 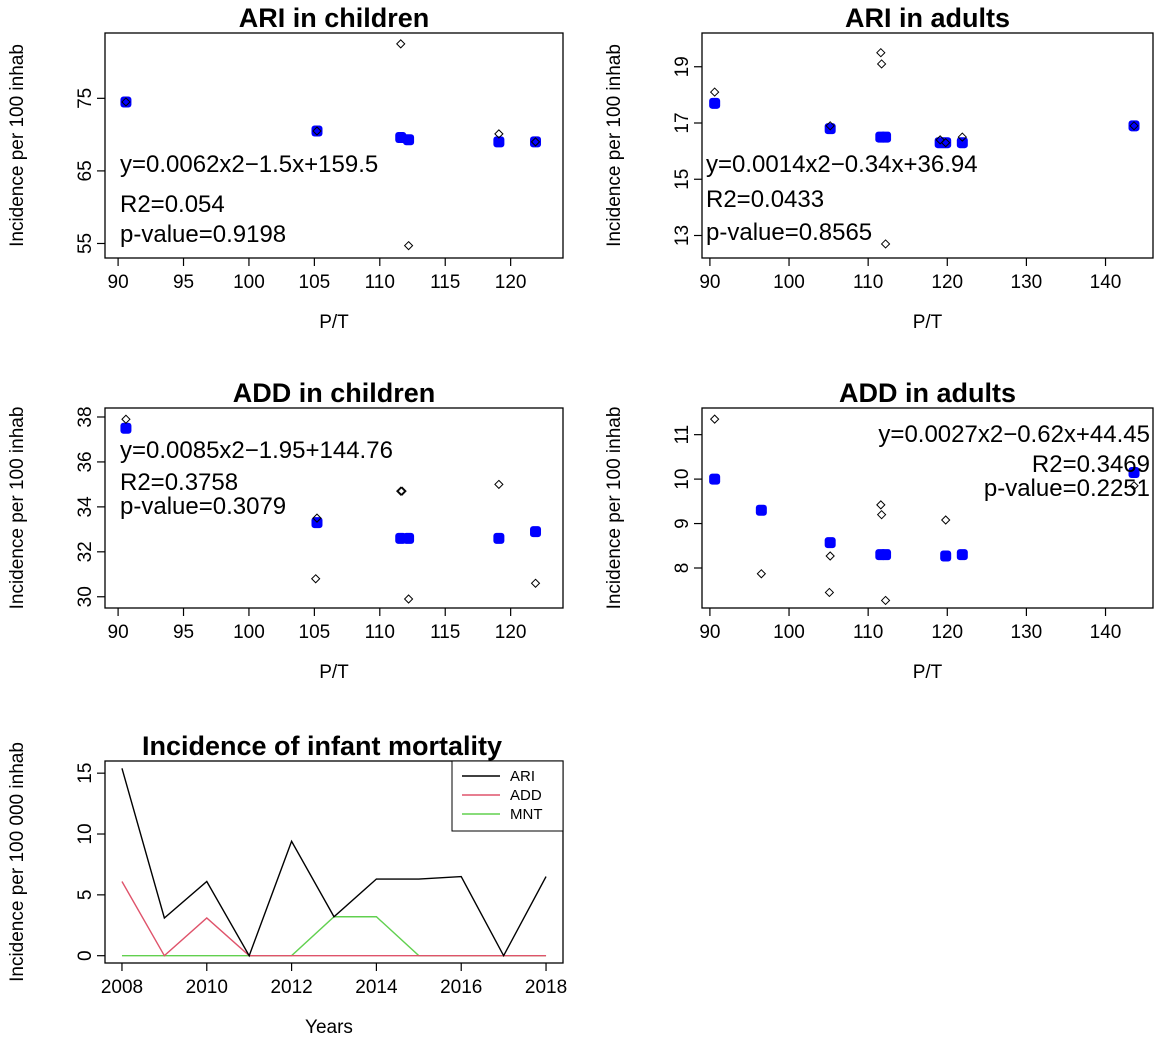 I want to click on fit-annotation: p-value=0.2251, so click(x=1067, y=488).